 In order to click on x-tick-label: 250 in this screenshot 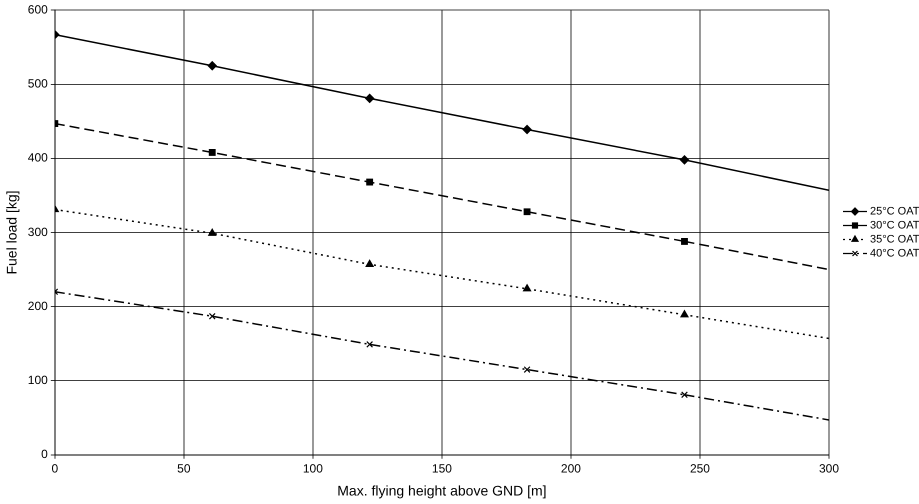, I will do `click(700, 468)`.